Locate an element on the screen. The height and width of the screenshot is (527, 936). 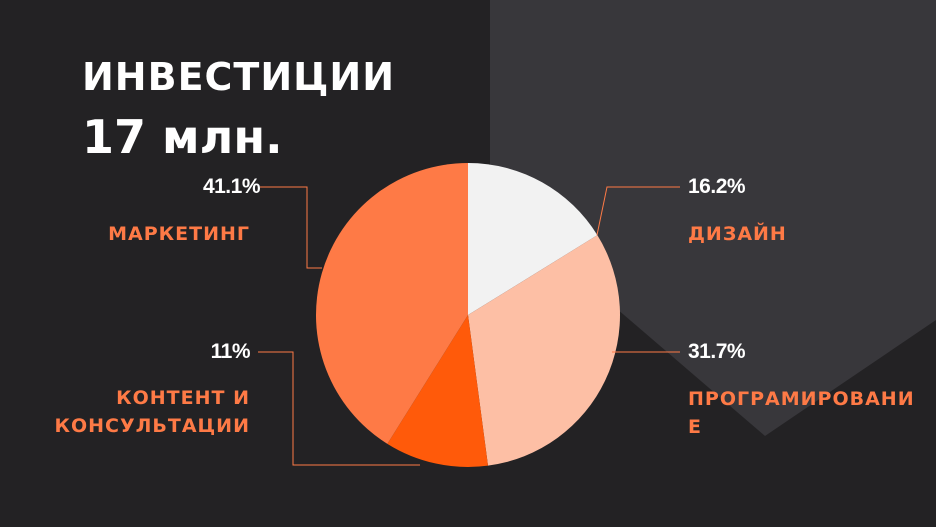
category-label: ДИЗАЙН is located at coordinates (737, 234).